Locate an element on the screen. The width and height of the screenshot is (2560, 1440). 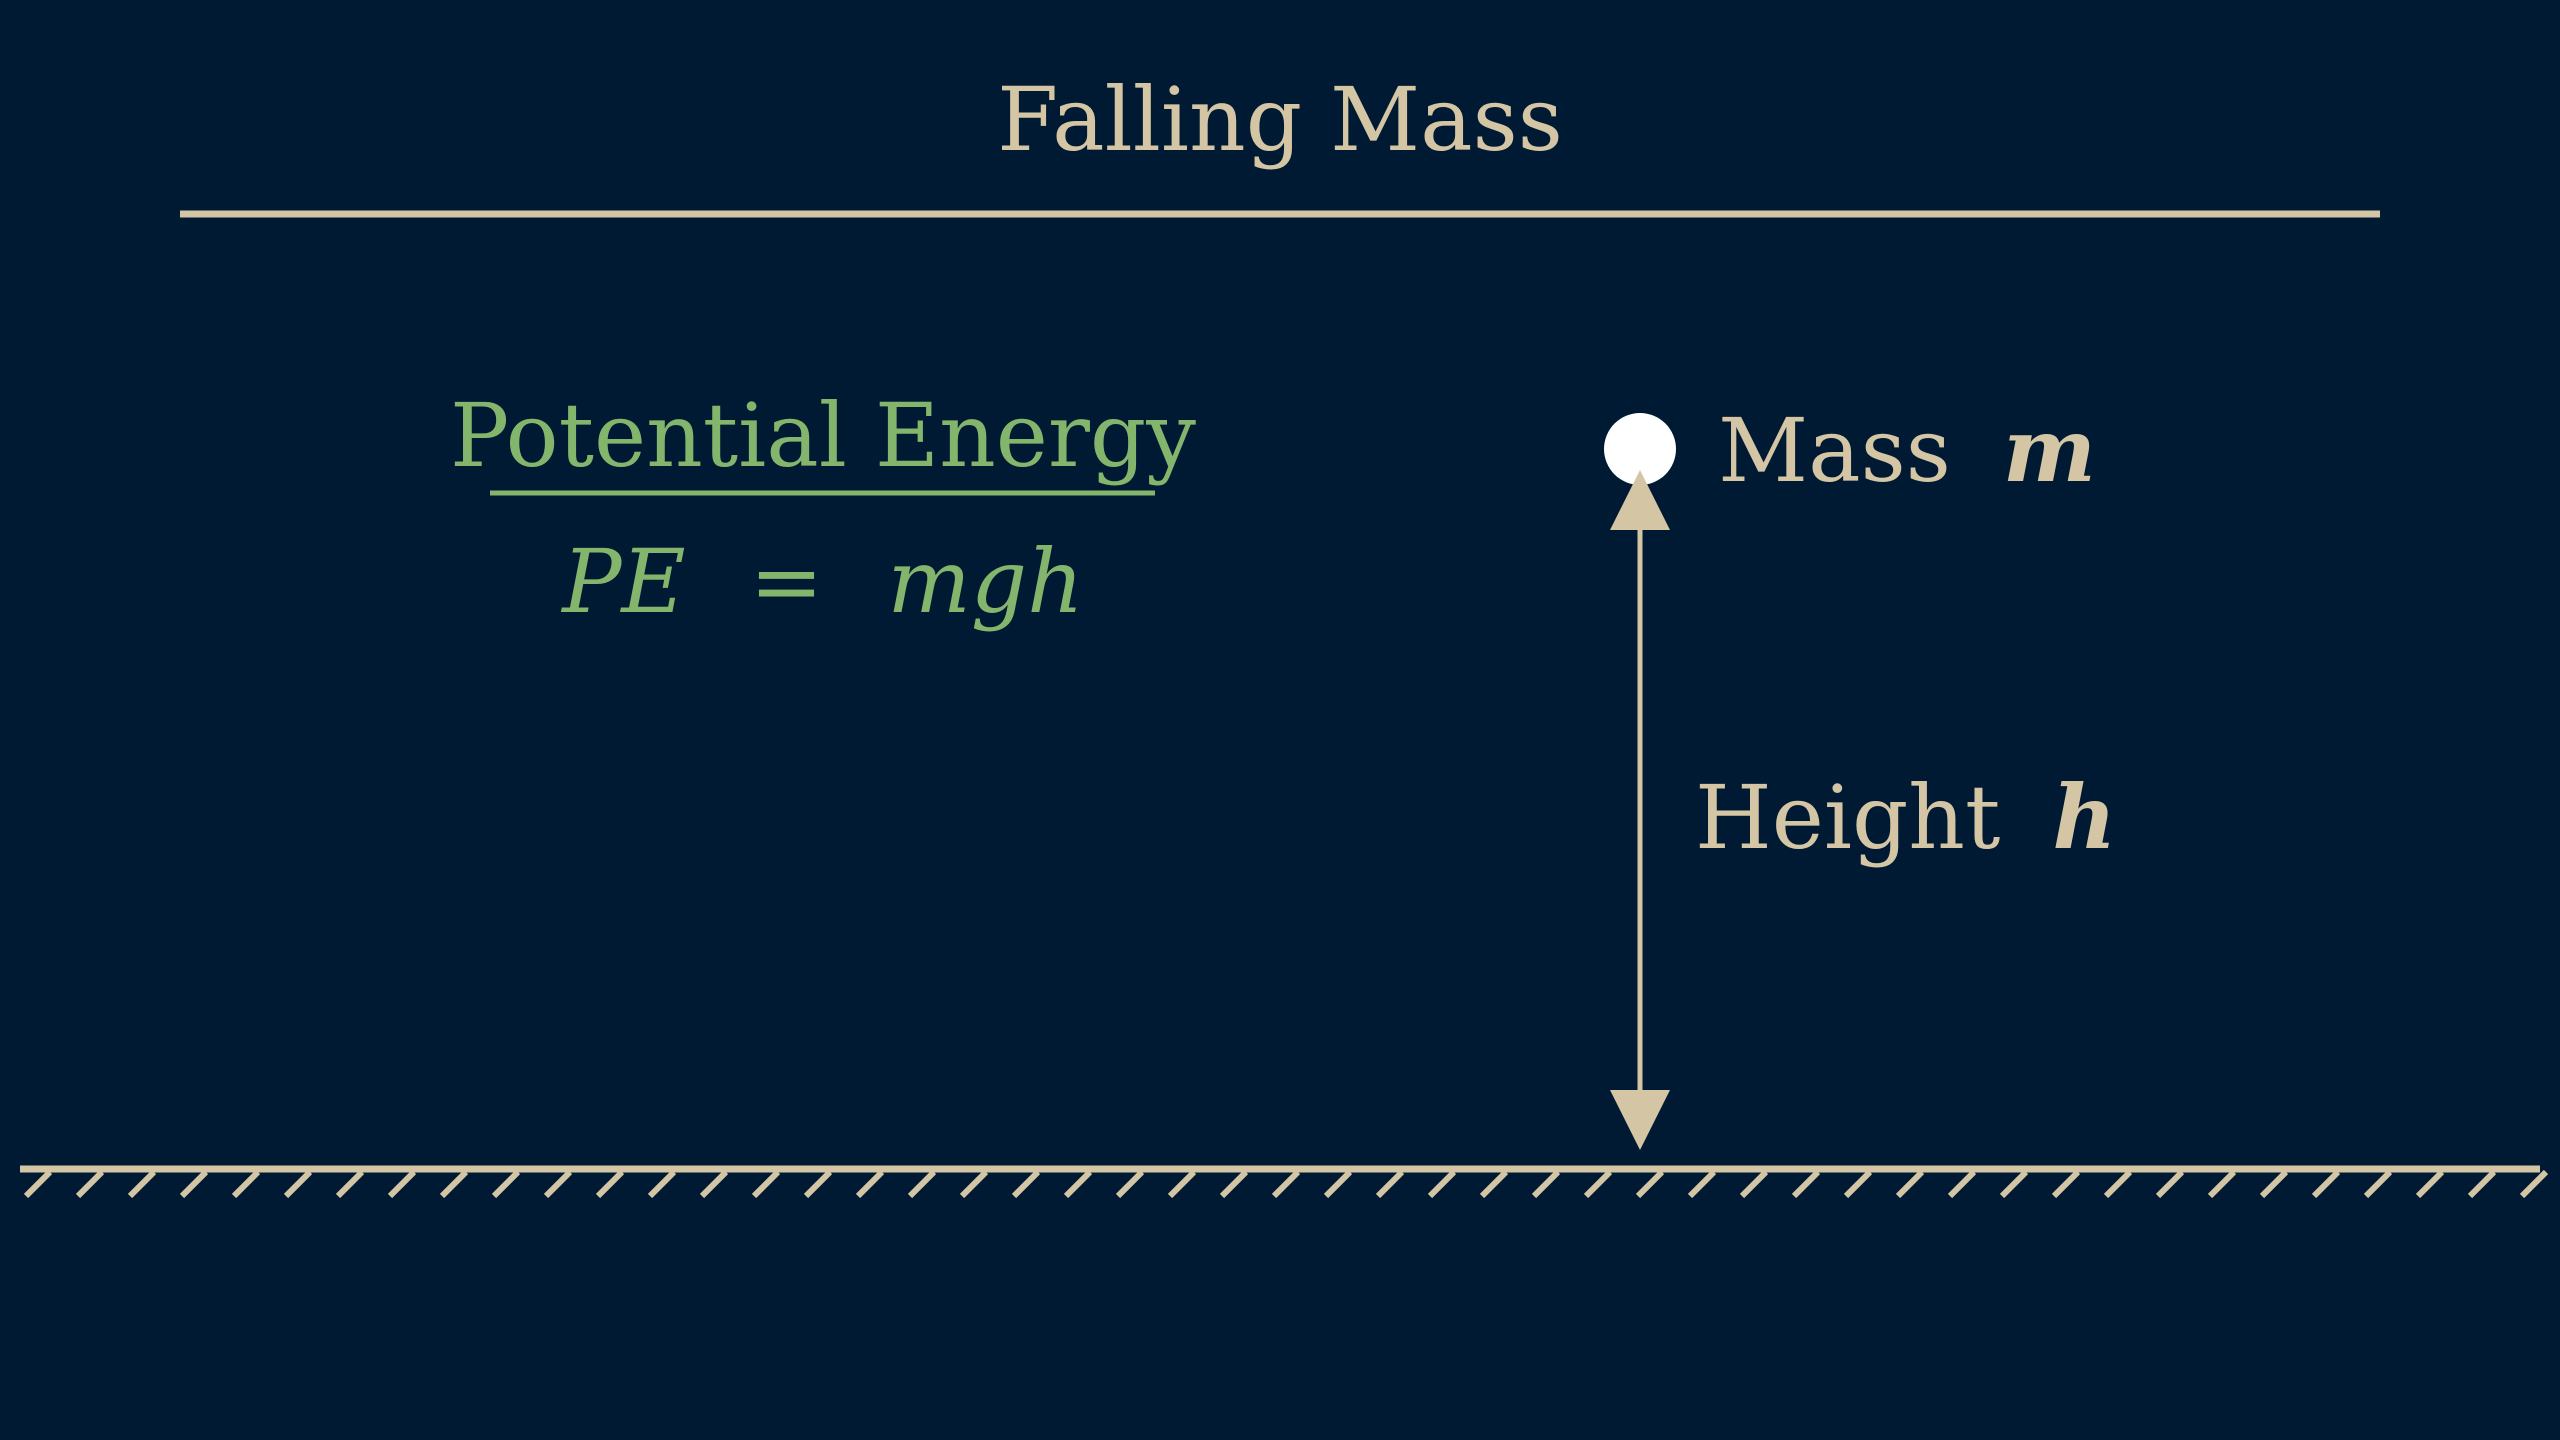
mass-label: Mass m is located at coordinates (1907, 450).